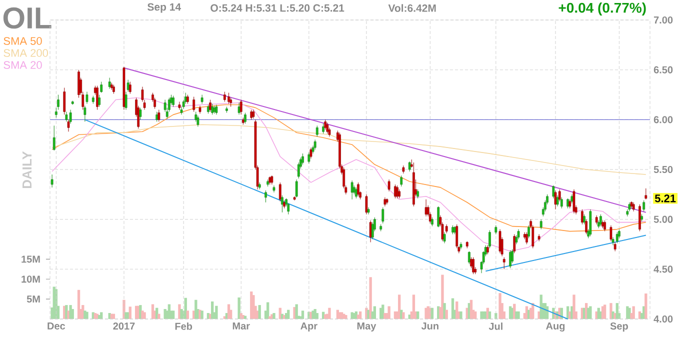  Describe the element at coordinates (164, 8) in the screenshot. I see `text: Sep 14` at that location.